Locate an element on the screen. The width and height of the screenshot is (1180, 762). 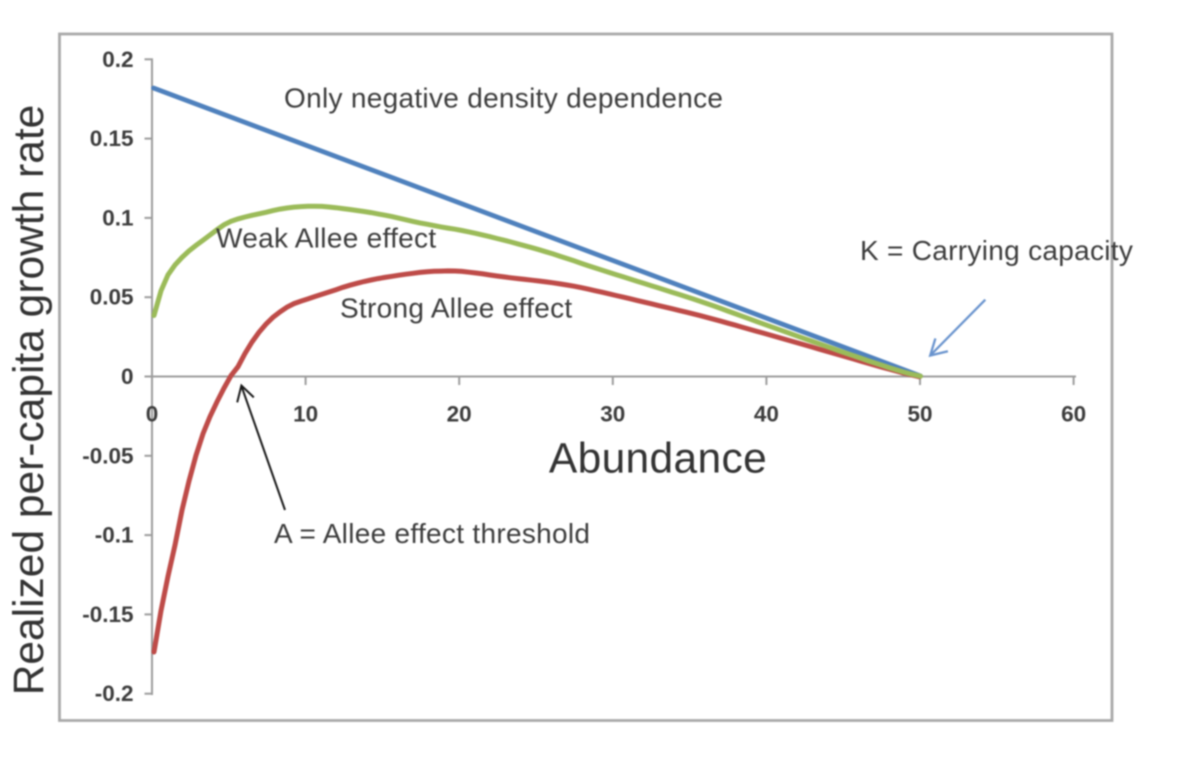
svg-text: 30 is located at coordinates (612, 414).